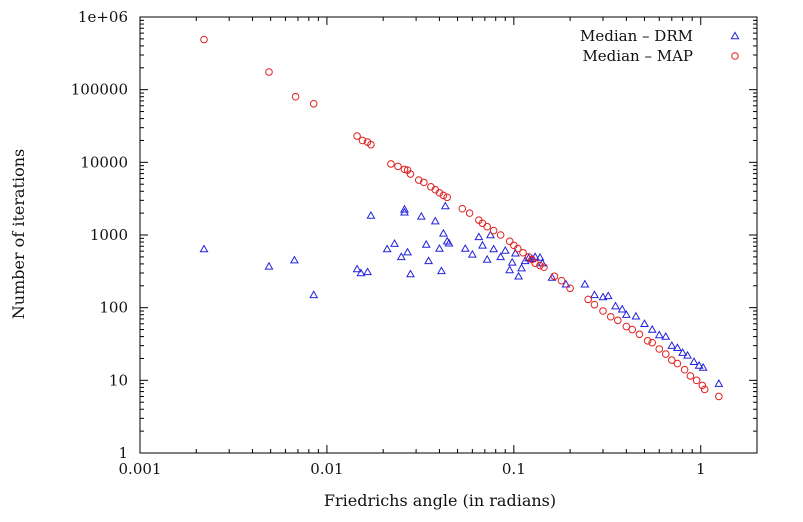 This screenshot has width=803, height=522. What do you see at coordinates (118, 380) in the screenshot?
I see `y-tick-label: 10` at bounding box center [118, 380].